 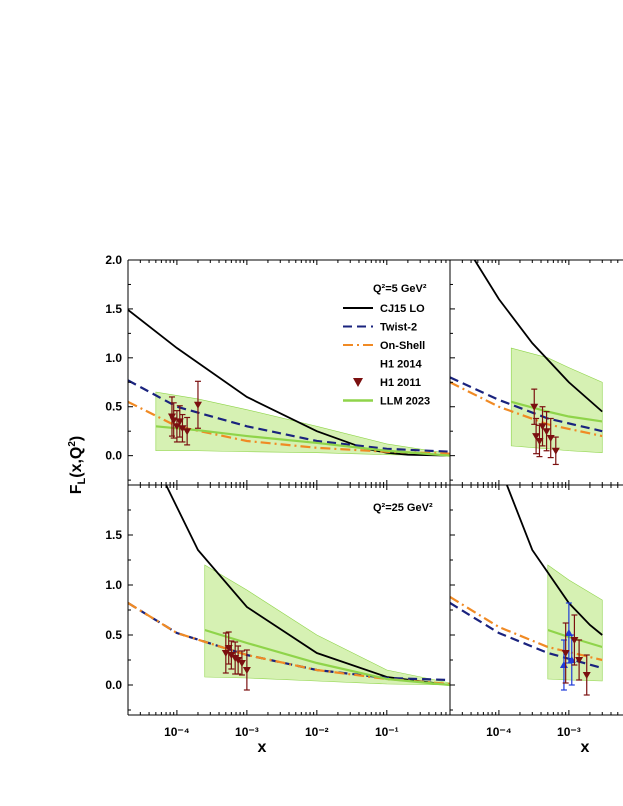 I want to click on legend-label: On-Shell, so click(x=402, y=346).